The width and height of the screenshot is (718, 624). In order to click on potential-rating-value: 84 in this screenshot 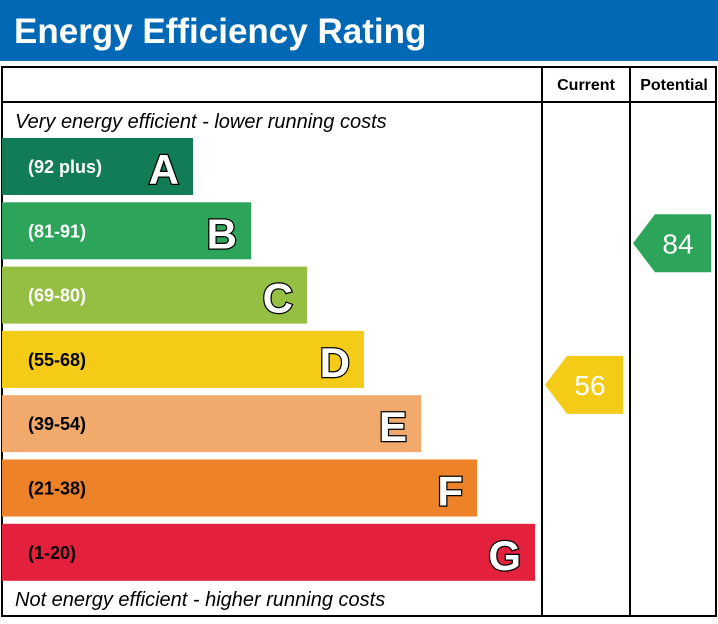, I will do `click(677, 243)`.